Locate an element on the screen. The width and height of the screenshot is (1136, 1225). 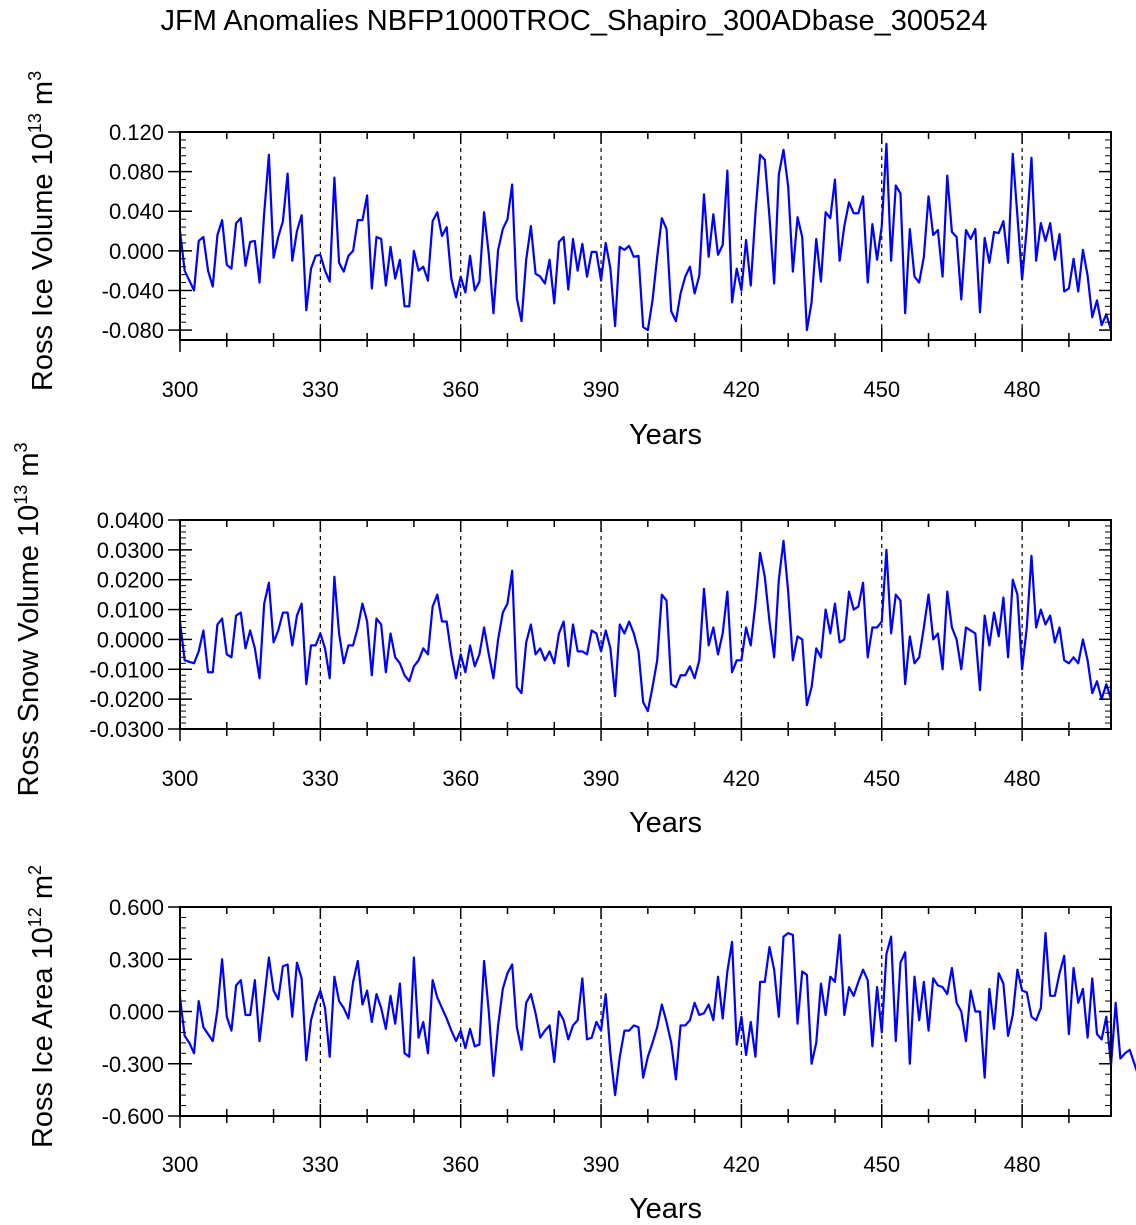
y-tick-label: 0.0300 is located at coordinates (130, 550).